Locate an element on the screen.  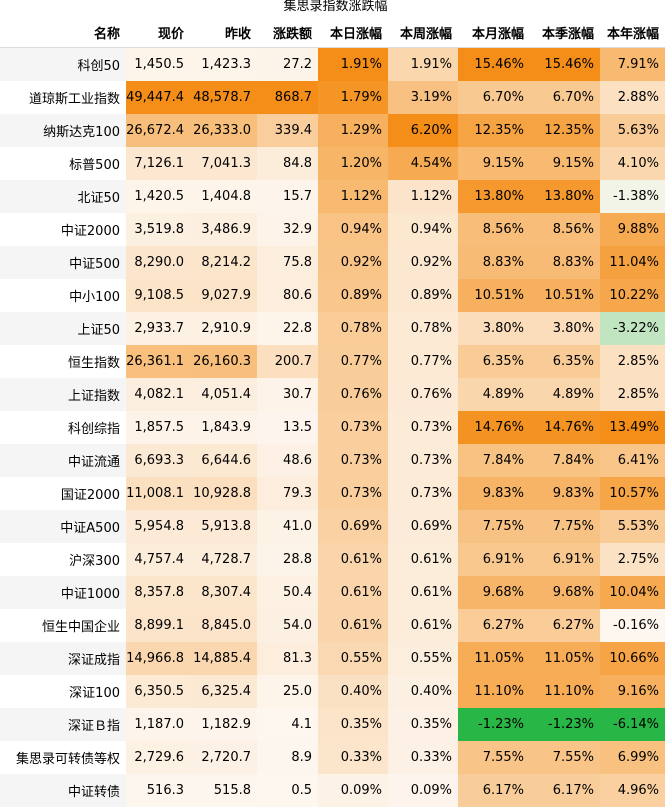
value-cell: 4.54% is located at coordinates (423, 163).